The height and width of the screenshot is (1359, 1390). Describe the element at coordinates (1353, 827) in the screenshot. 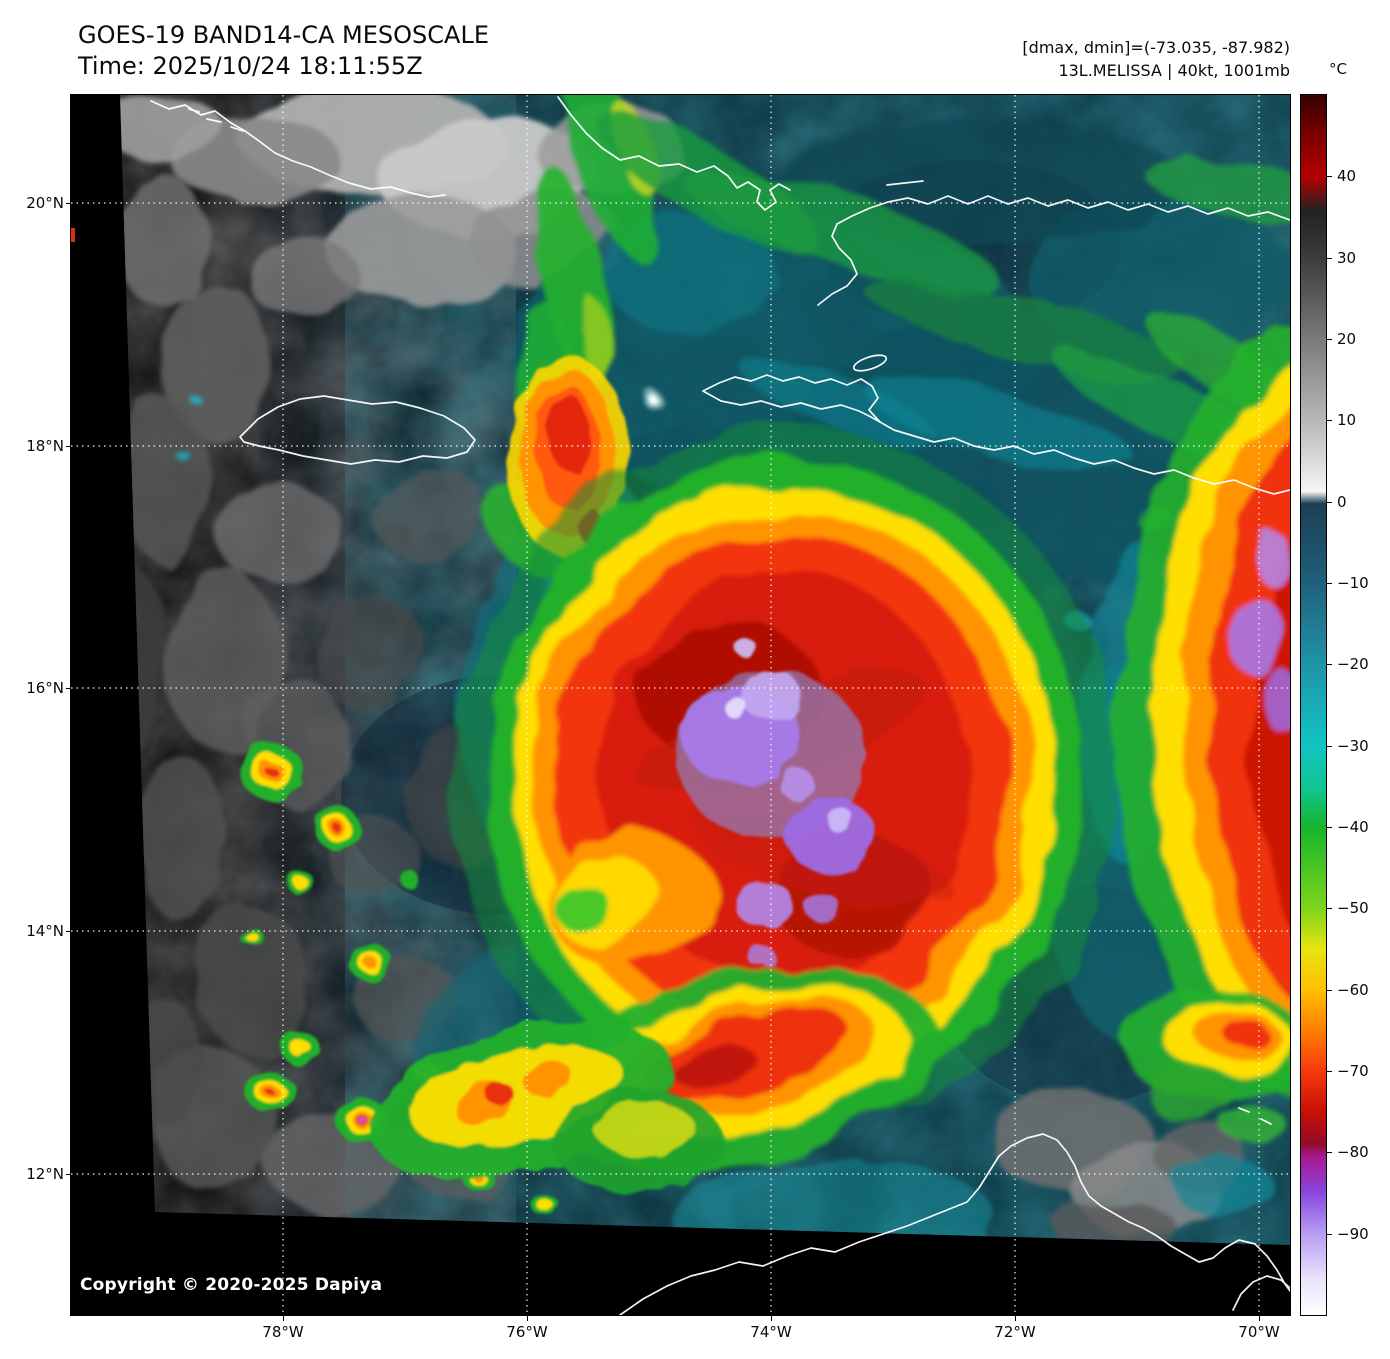

I see `colorbar-tick-label: −40` at that location.